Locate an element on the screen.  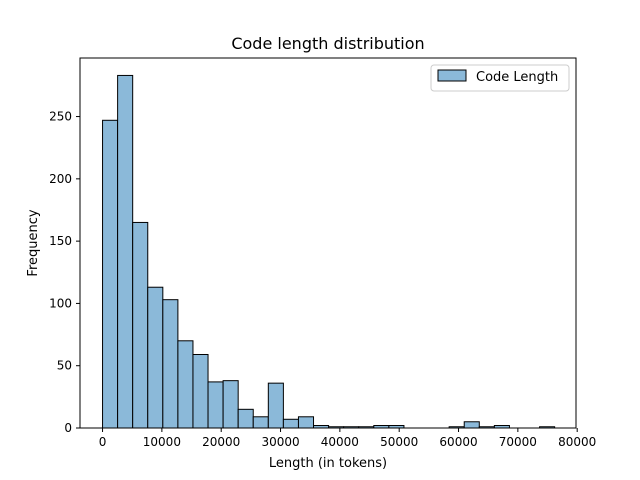
y-tick-label: 200 is located at coordinates (60, 179).